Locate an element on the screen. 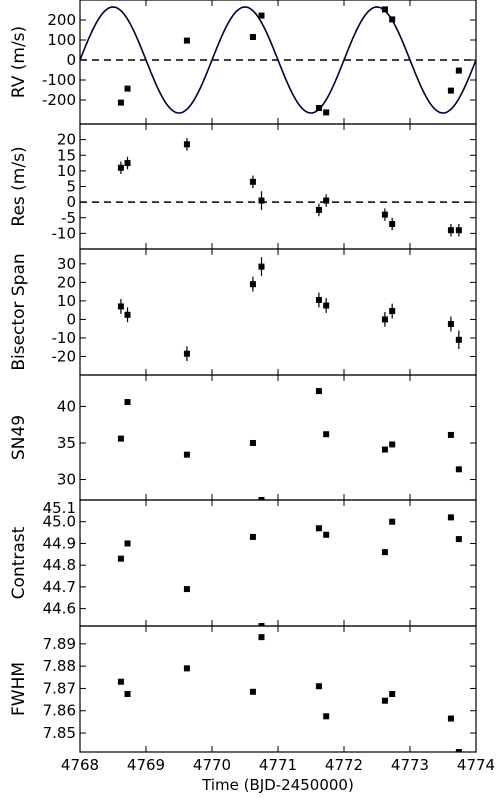  y-tick-label: 44.8 is located at coordinates (59, 565).